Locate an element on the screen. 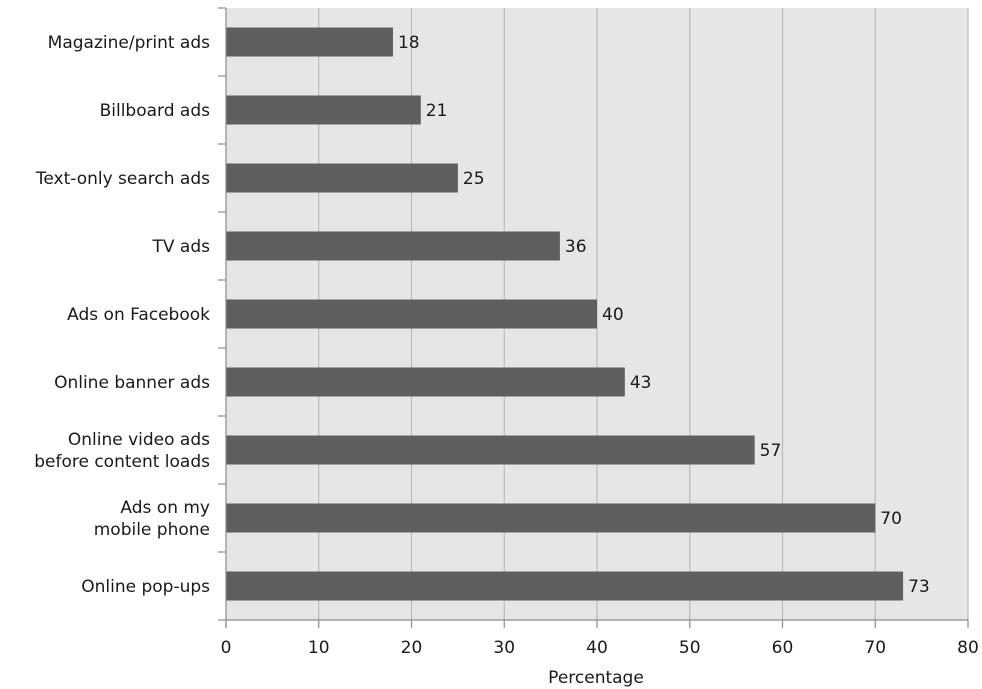 The height and width of the screenshot is (689, 982). data-label: 40 is located at coordinates (613, 315).